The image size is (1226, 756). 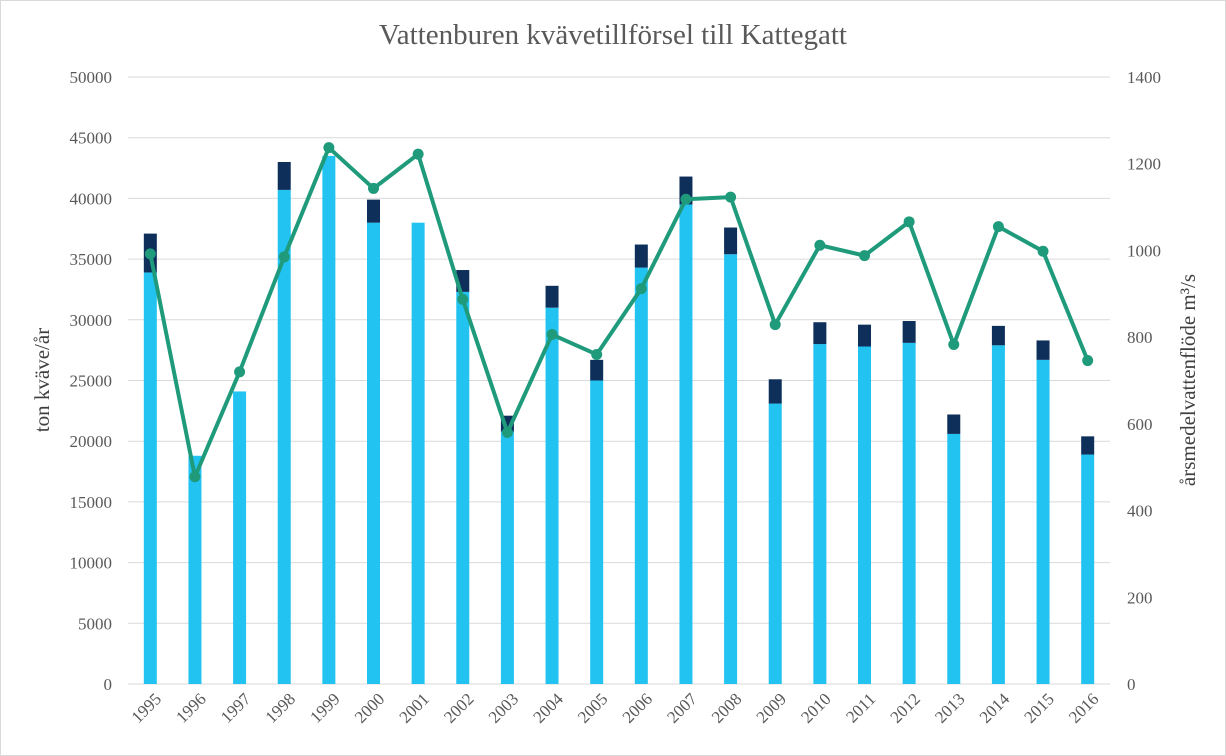 What do you see at coordinates (108, 684) in the screenshot?
I see `y-tick-label: 0` at bounding box center [108, 684].